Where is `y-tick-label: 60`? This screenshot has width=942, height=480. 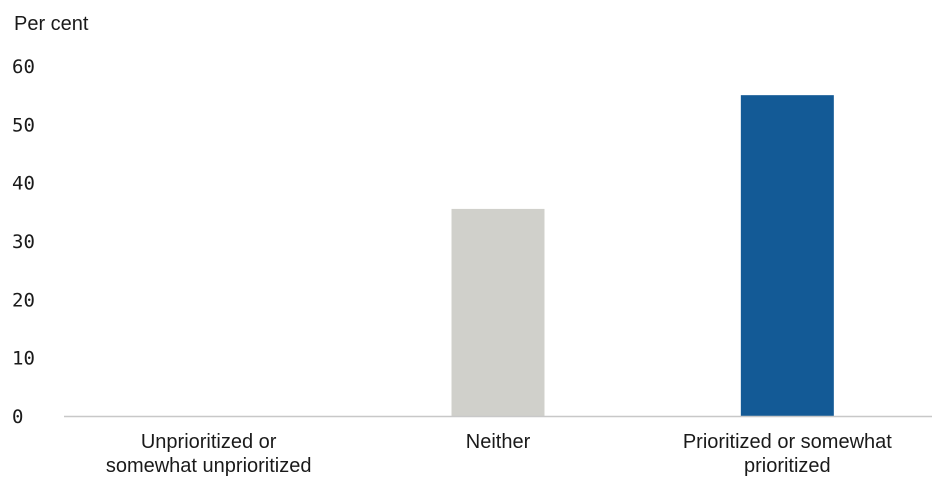 y-tick-label: 60 is located at coordinates (23, 67).